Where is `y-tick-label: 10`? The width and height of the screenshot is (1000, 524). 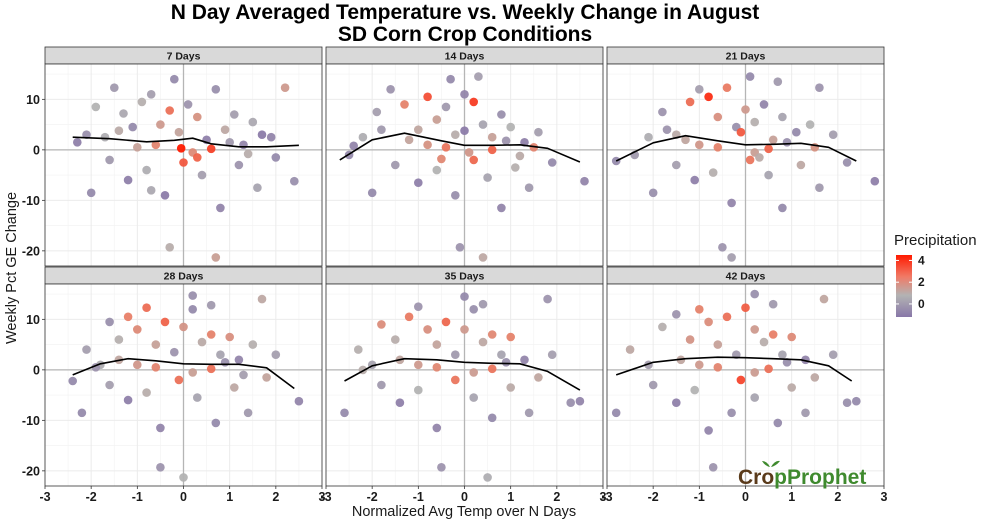 y-tick-label: 10 is located at coordinates (33, 320).